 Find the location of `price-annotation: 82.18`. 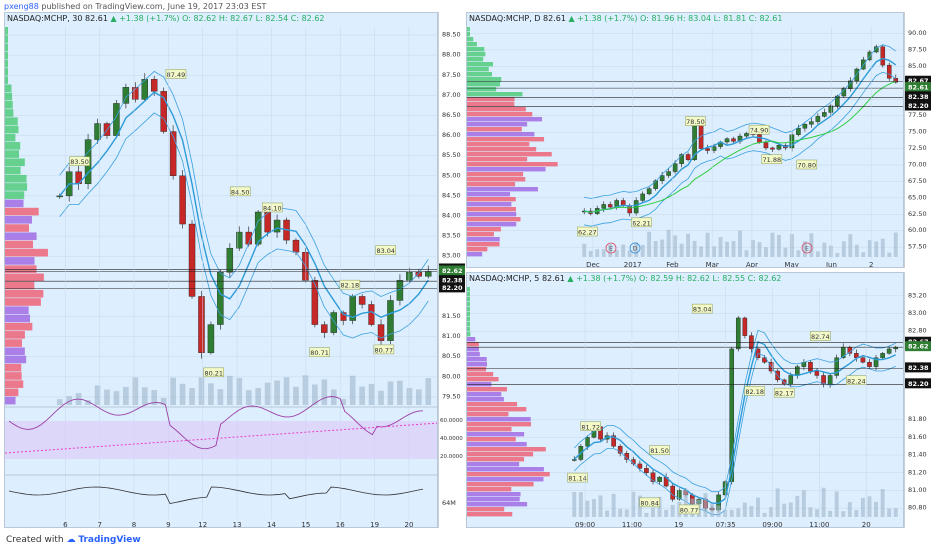

price-annotation: 82.18 is located at coordinates (350, 286).